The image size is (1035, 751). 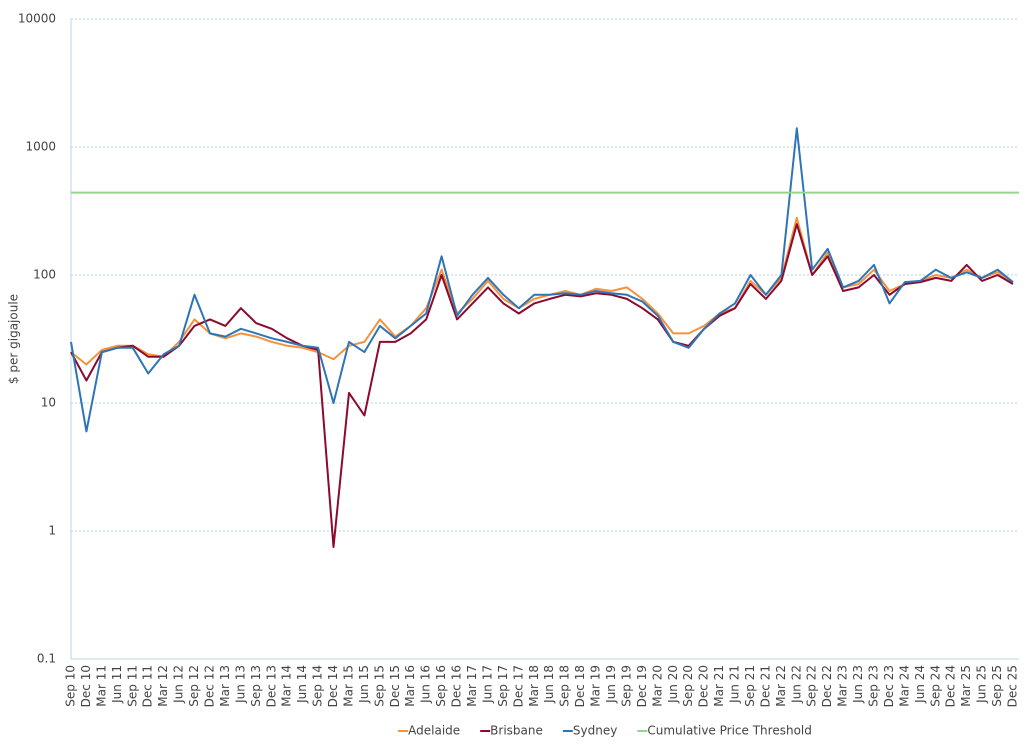 I want to click on x-tick-label: Dec 14, so click(x=333, y=686).